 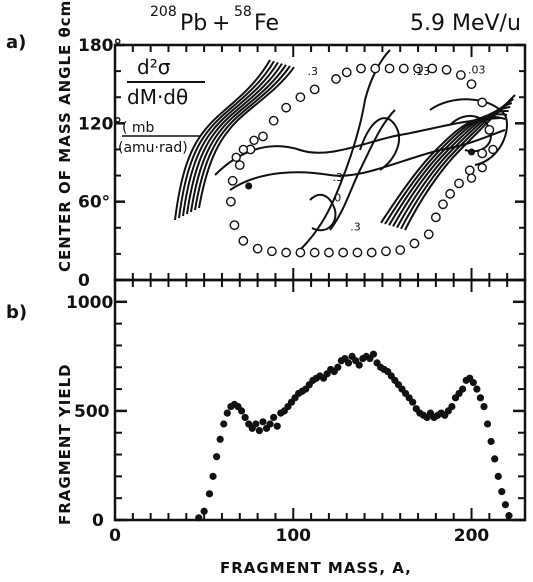 What do you see at coordinates (316, 568) in the screenshot?
I see `panel-b-xlabel: FRAGMENT MASS, A,` at bounding box center [316, 568].